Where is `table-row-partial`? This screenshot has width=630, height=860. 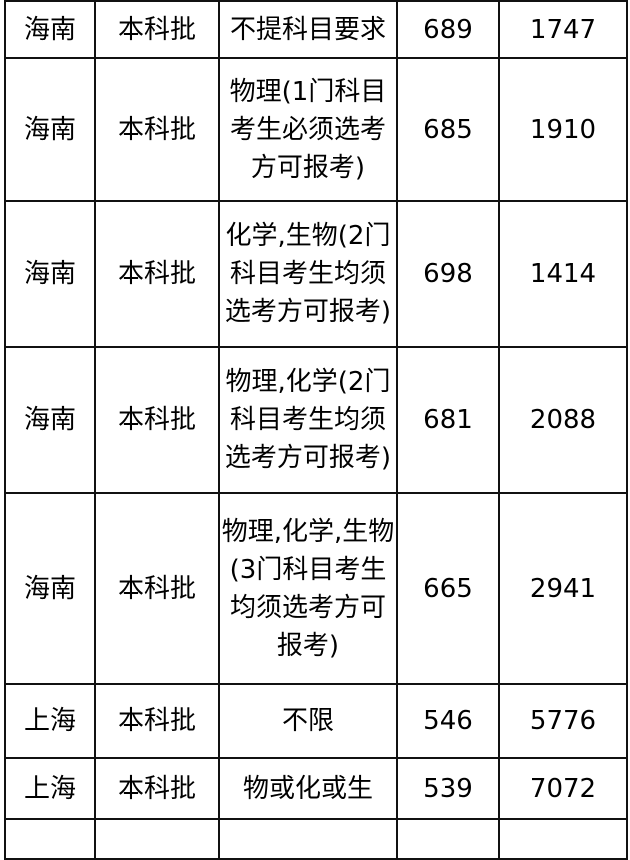
table-row-partial is located at coordinates (317, 840).